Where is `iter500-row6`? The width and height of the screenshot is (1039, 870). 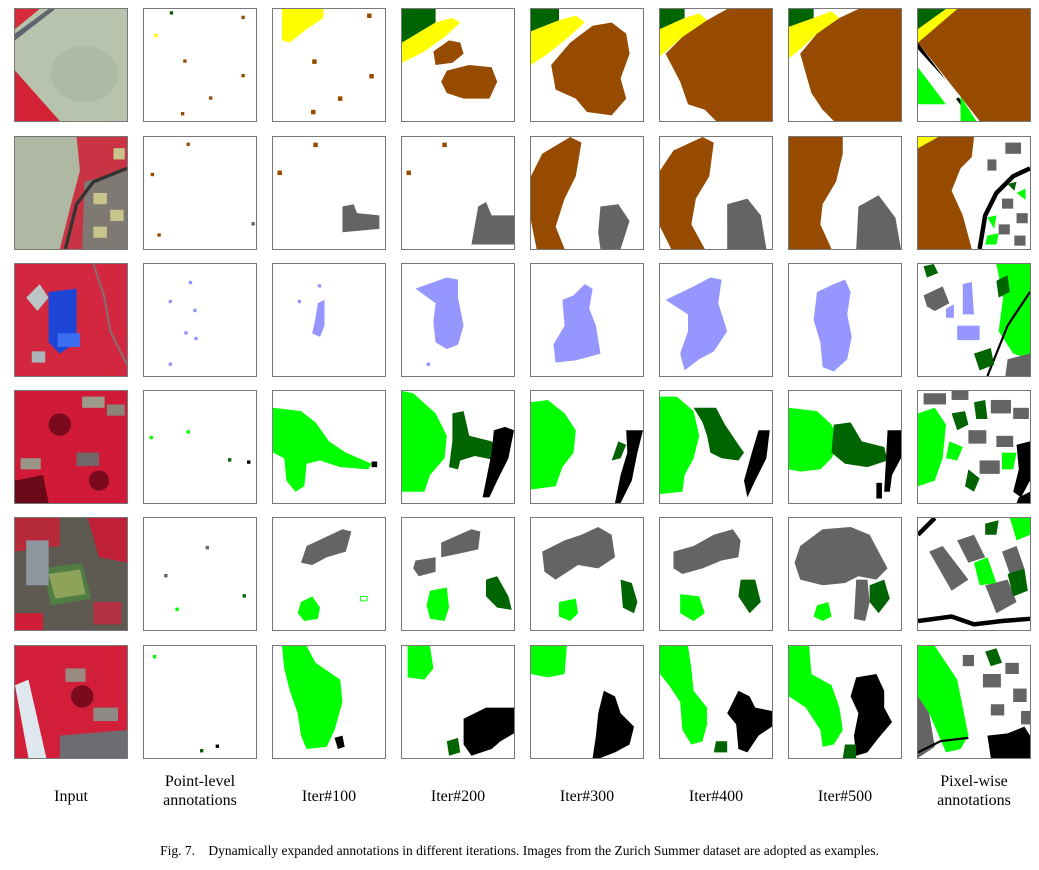
iter500-row6 is located at coordinates (845, 702).